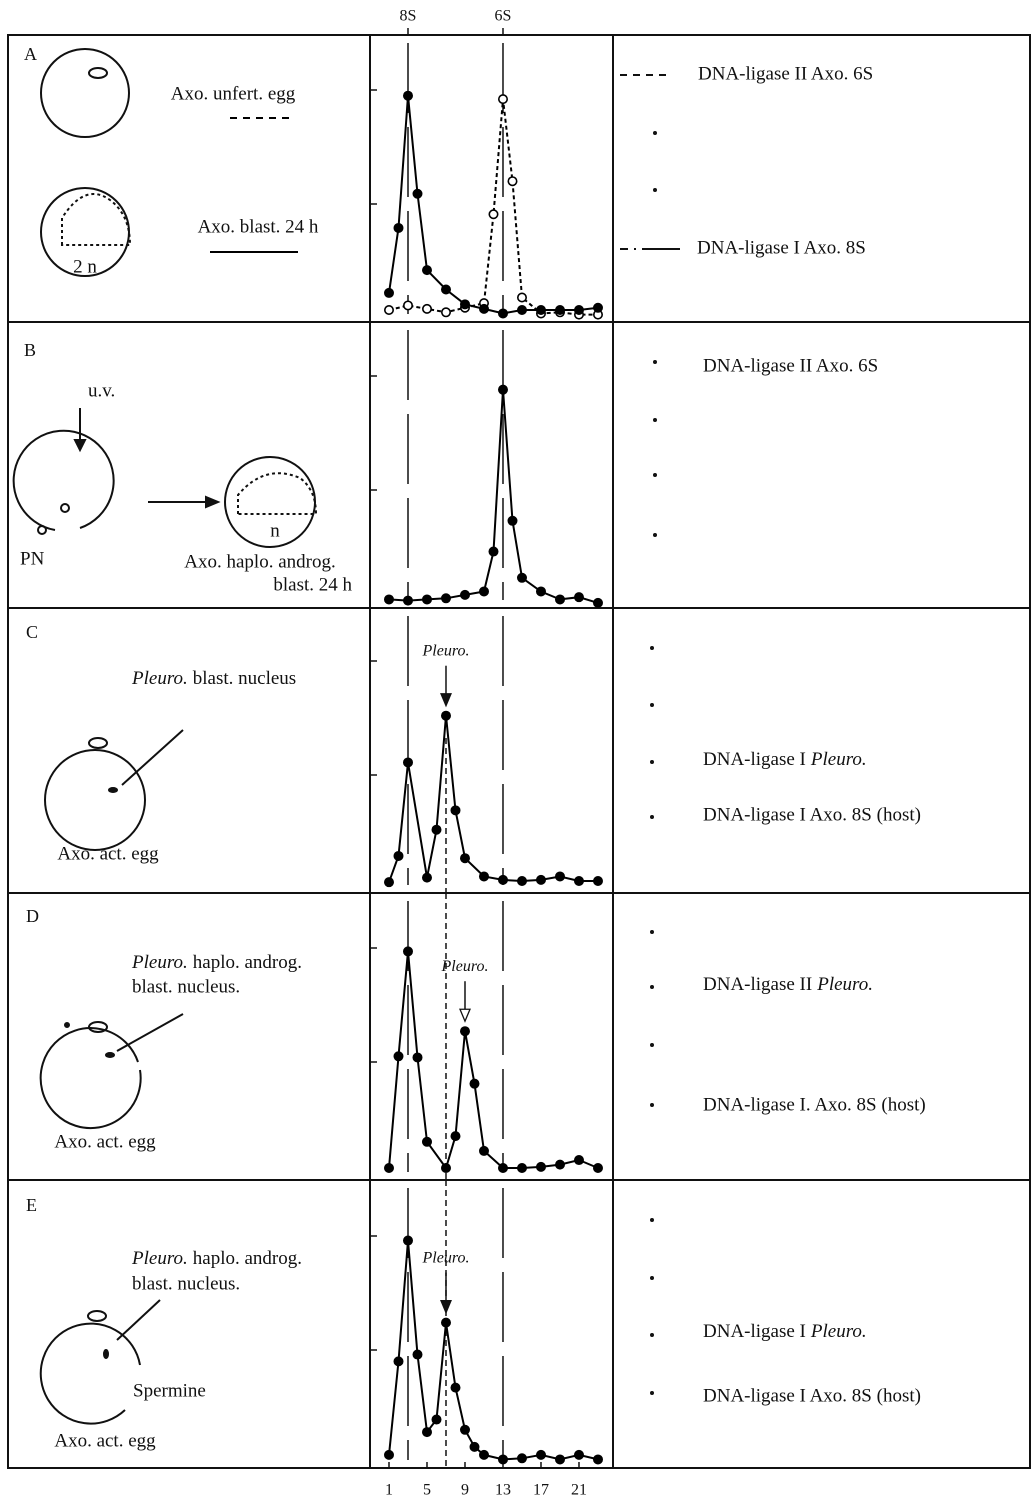  What do you see at coordinates (275, 530) in the screenshot?
I see `ploidy-label: n` at bounding box center [275, 530].